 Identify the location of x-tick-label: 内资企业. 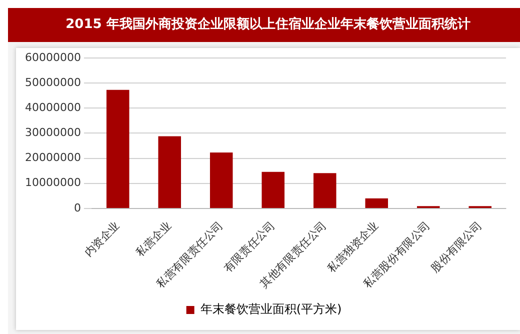
(102, 239).